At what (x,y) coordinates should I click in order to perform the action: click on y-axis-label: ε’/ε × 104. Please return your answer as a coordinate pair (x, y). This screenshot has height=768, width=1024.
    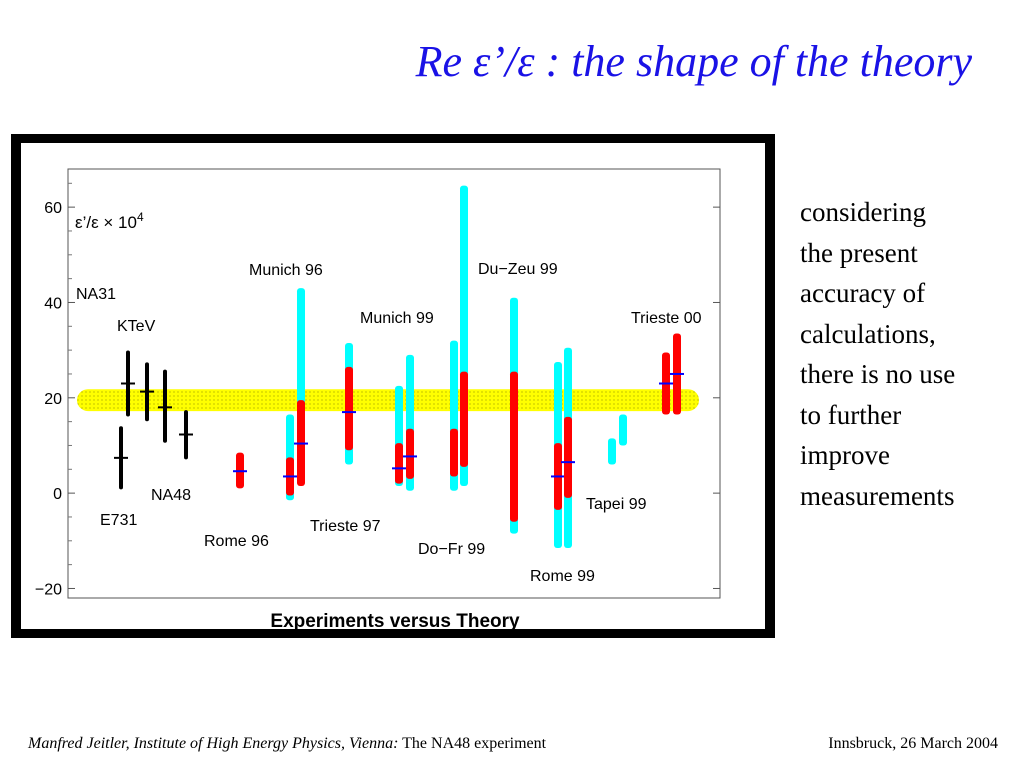
    Looking at the image, I should click on (109, 221).